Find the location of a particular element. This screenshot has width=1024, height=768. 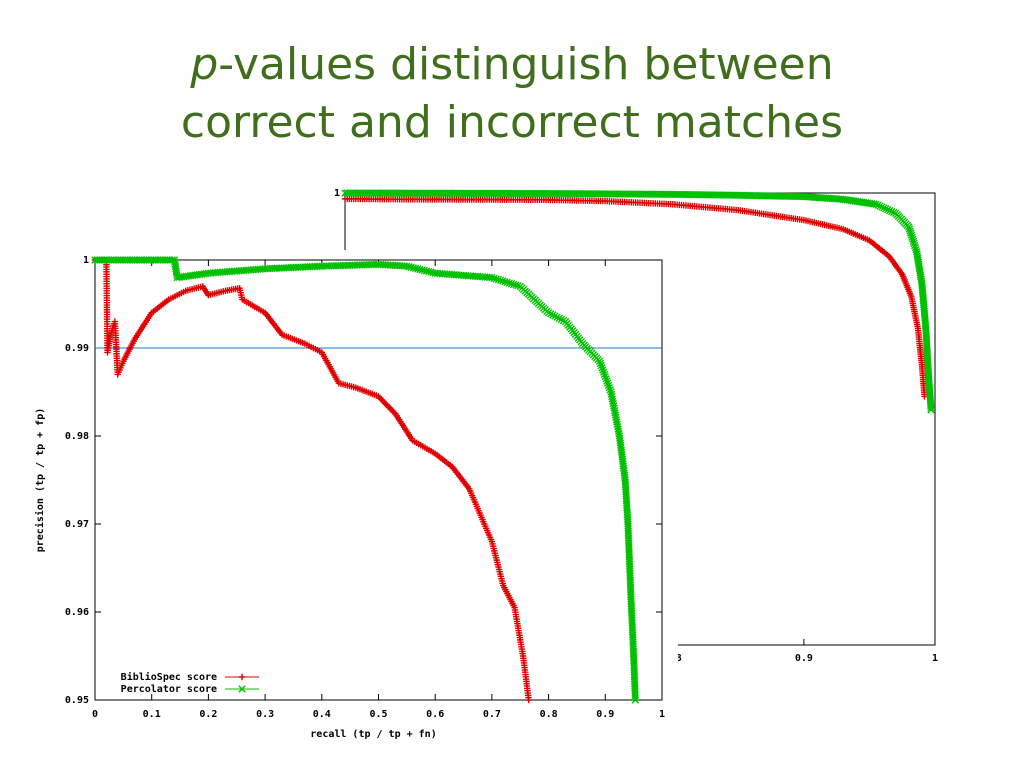

foreground-y-tick-label: 0.98 is located at coordinates (77, 436).